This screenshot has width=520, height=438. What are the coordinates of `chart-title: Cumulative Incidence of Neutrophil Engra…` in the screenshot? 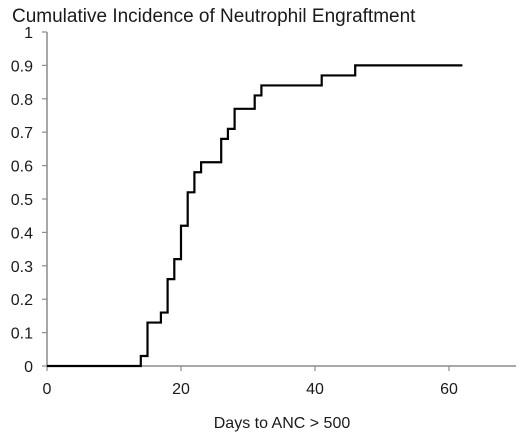 It's located at (214, 16).